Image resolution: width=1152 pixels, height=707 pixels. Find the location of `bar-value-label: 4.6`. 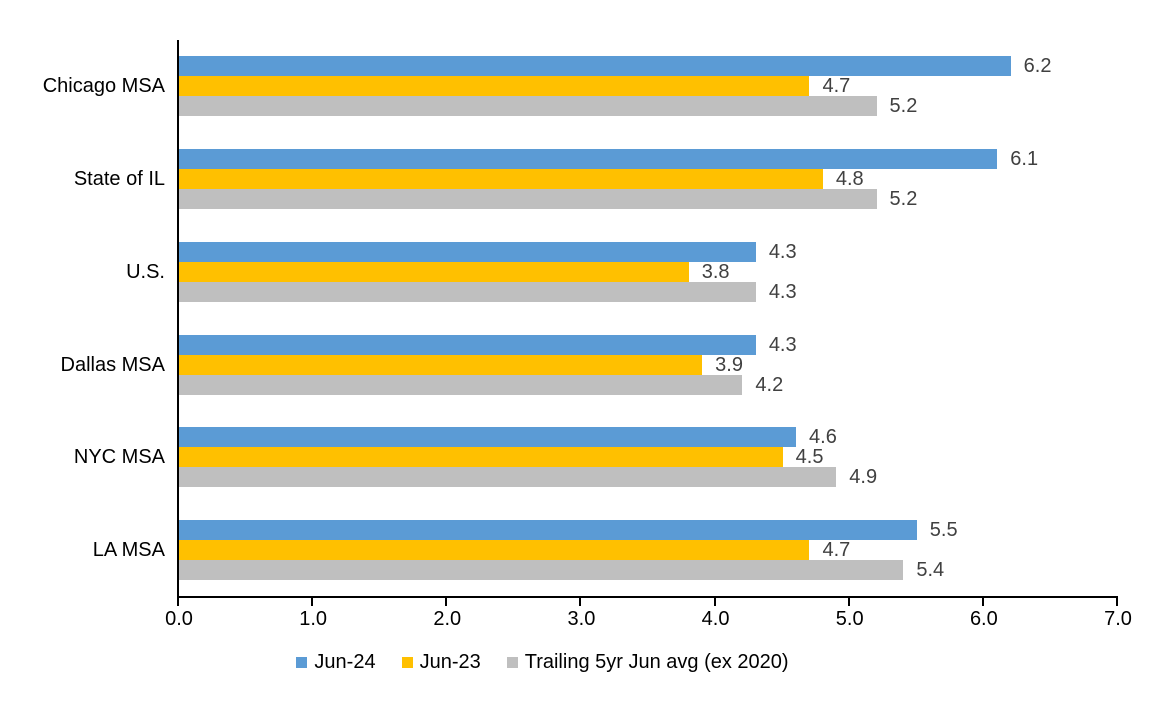

bar-value-label: 4.6 is located at coordinates (823, 437).